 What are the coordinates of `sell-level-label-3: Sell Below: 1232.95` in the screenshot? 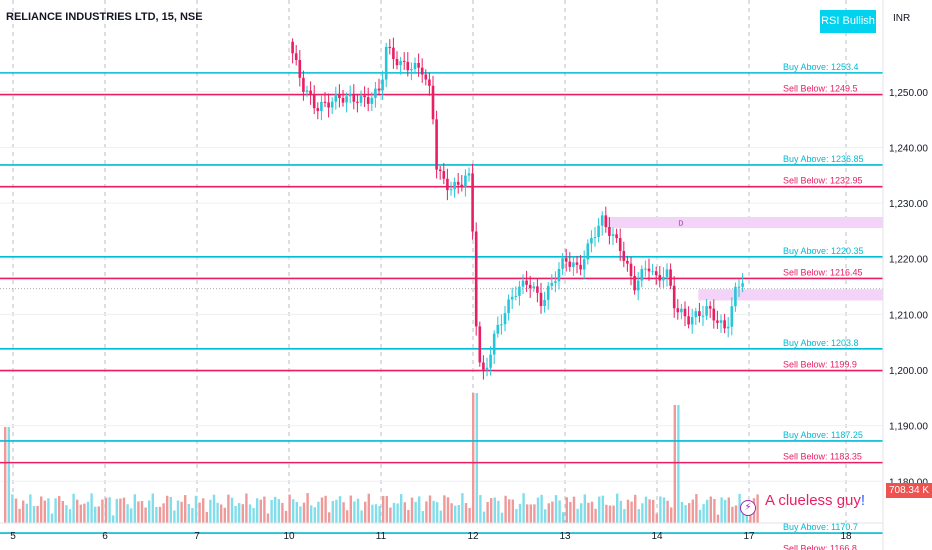 It's located at (823, 181).